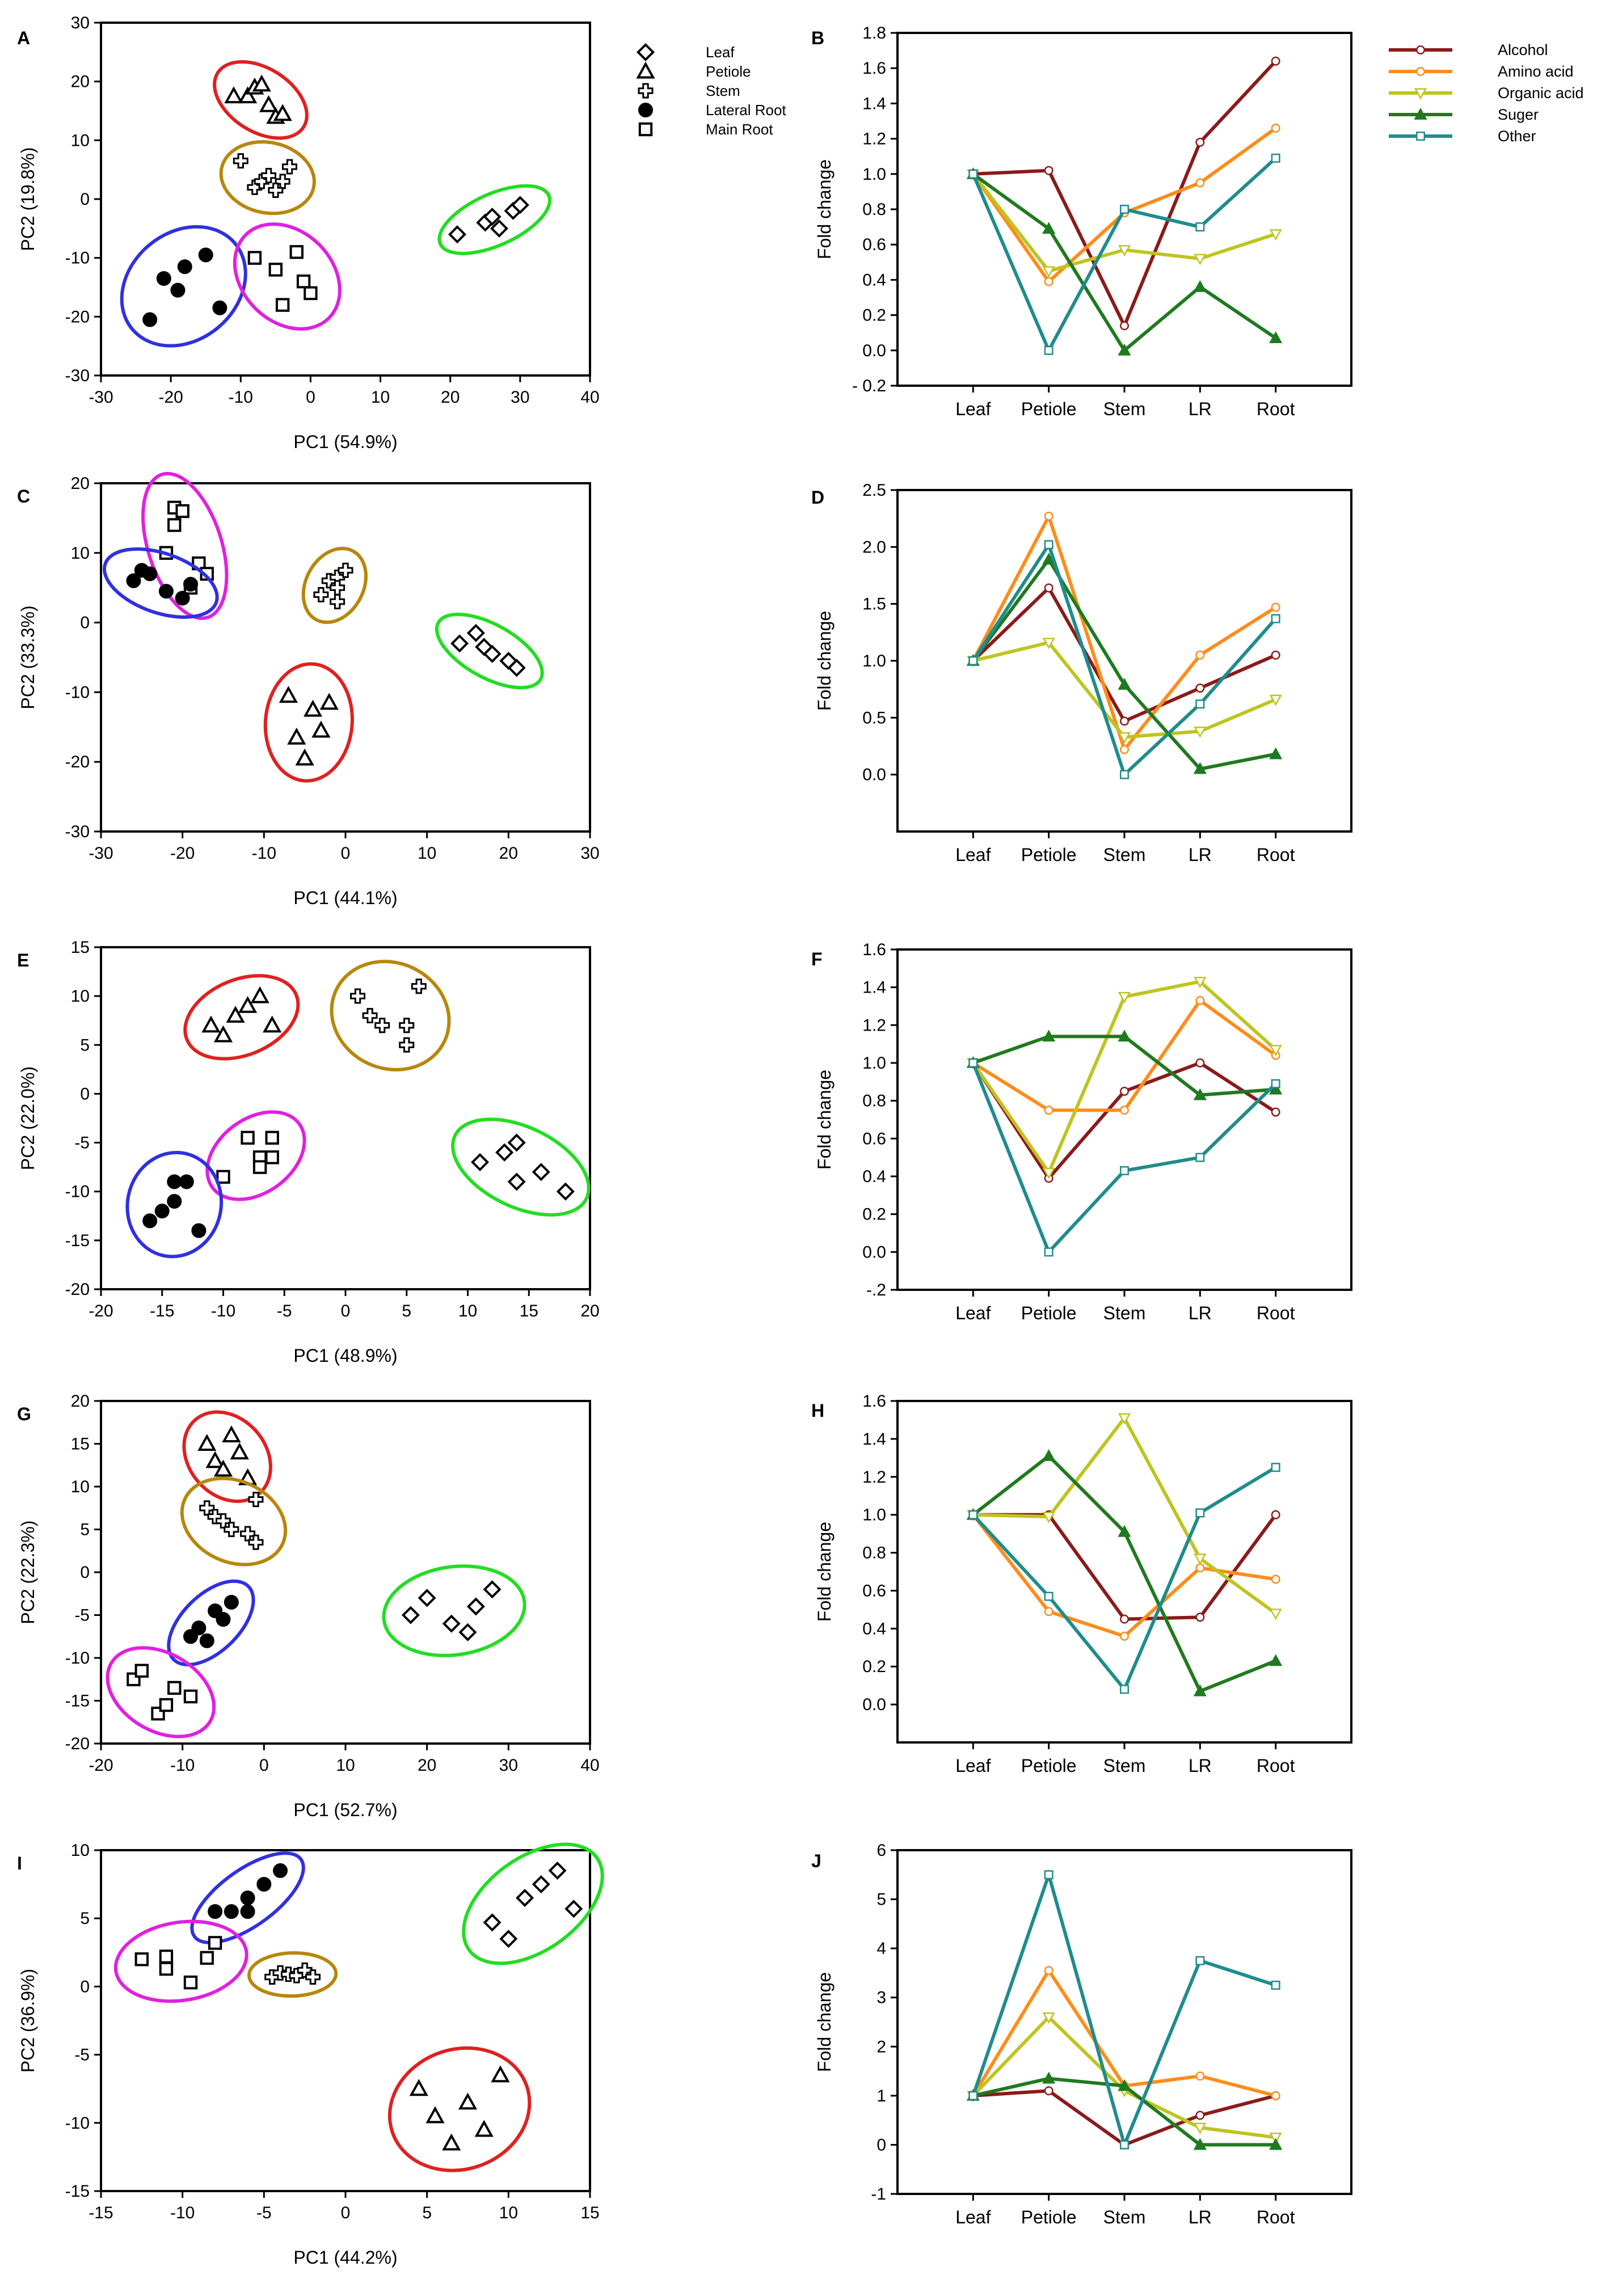 The height and width of the screenshot is (2296, 1614). Describe the element at coordinates (185, 546) in the screenshot. I see `ellipse-main-root` at that location.